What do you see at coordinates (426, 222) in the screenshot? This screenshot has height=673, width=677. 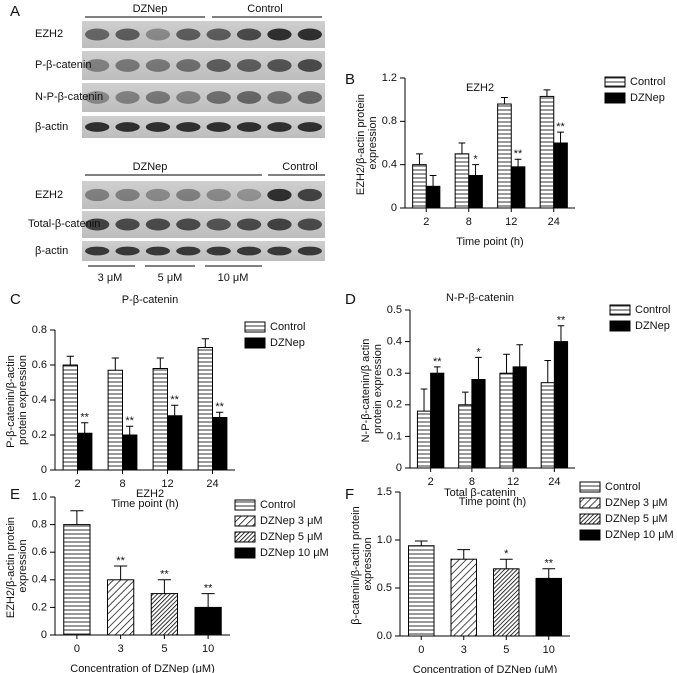 I see `x-tick-label: 2` at bounding box center [426, 222].